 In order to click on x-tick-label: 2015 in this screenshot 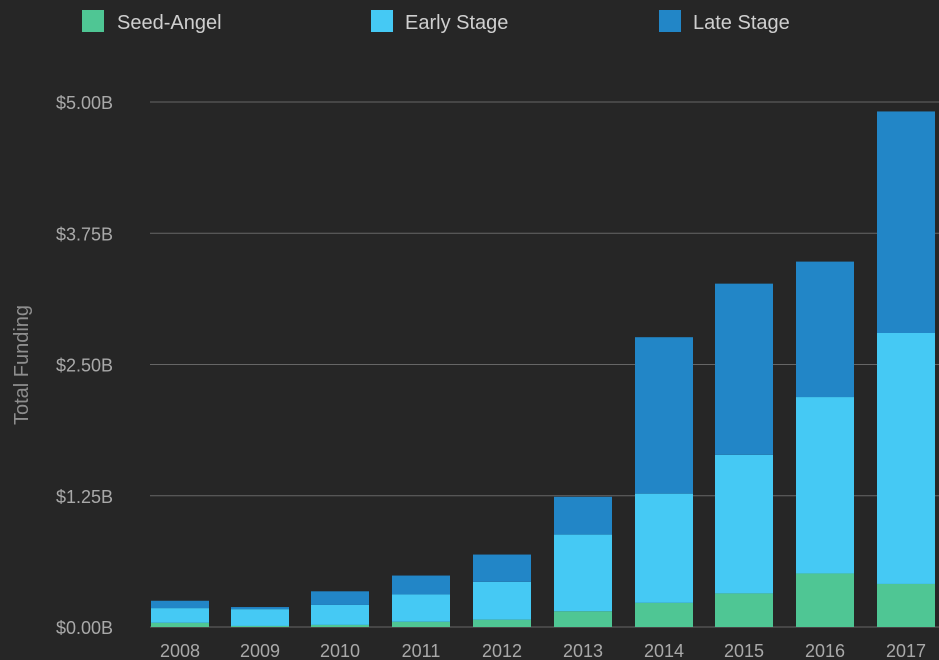, I will do `click(744, 650)`.